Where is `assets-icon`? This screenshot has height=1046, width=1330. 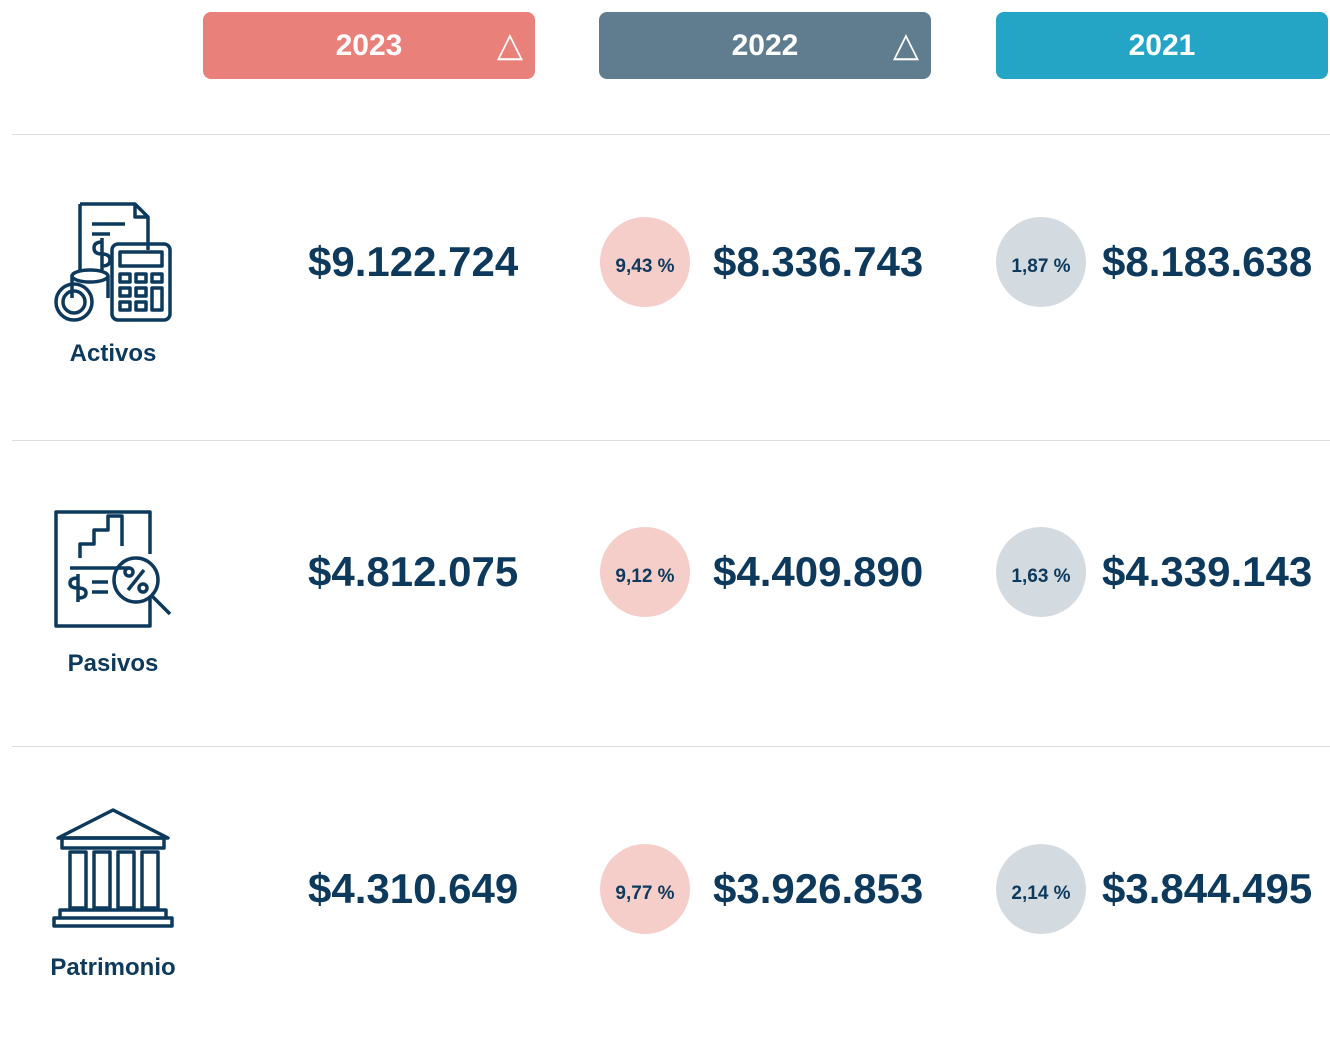 assets-icon is located at coordinates (113, 262).